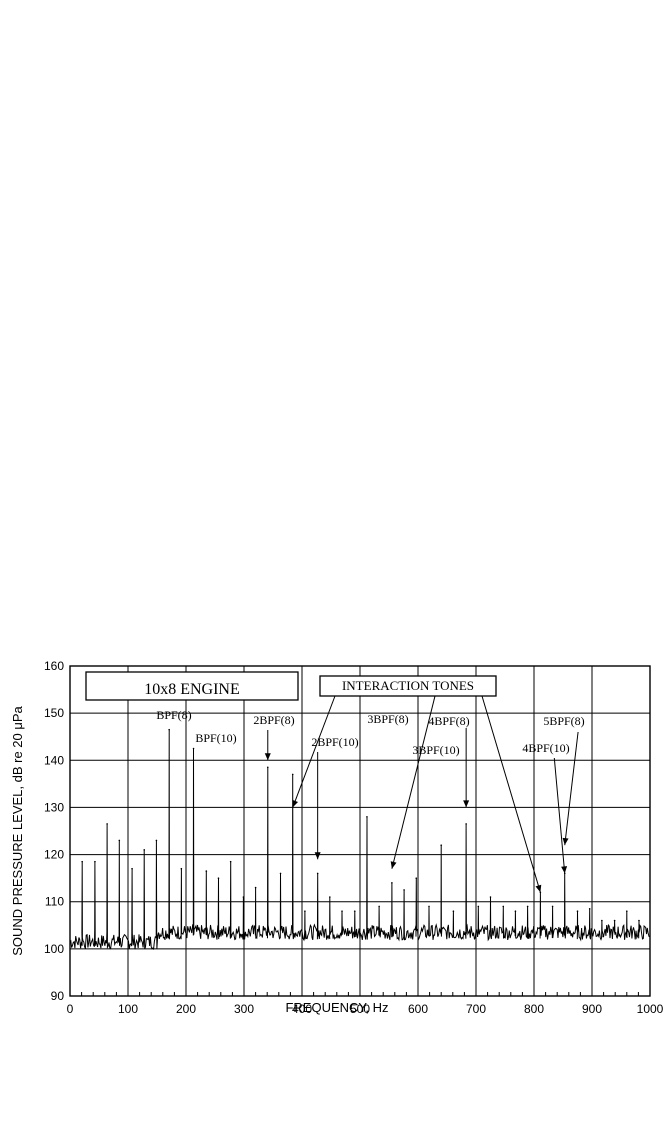 The image size is (667, 1138). What do you see at coordinates (215, 738) in the screenshot?
I see `label-bpf10: BPF(10)` at bounding box center [215, 738].